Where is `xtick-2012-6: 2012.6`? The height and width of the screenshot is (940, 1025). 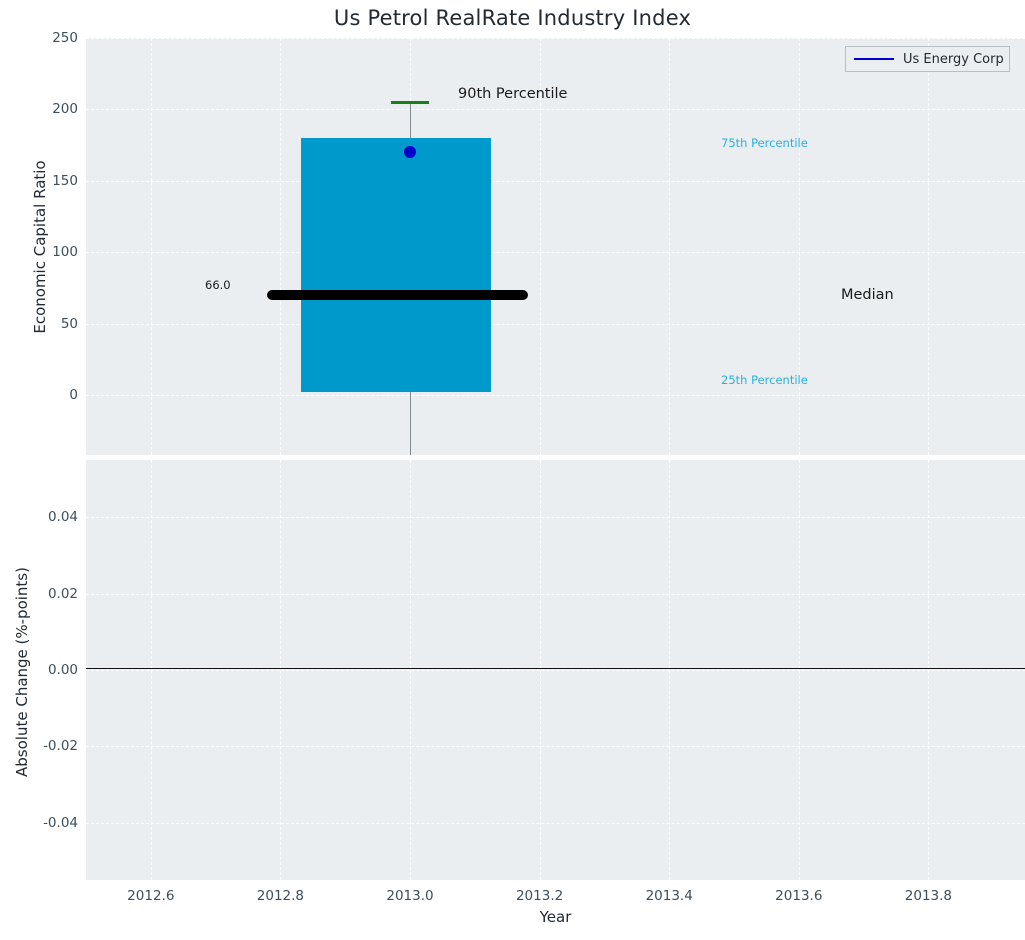 xtick-2012-6: 2012.6 is located at coordinates (151, 896).